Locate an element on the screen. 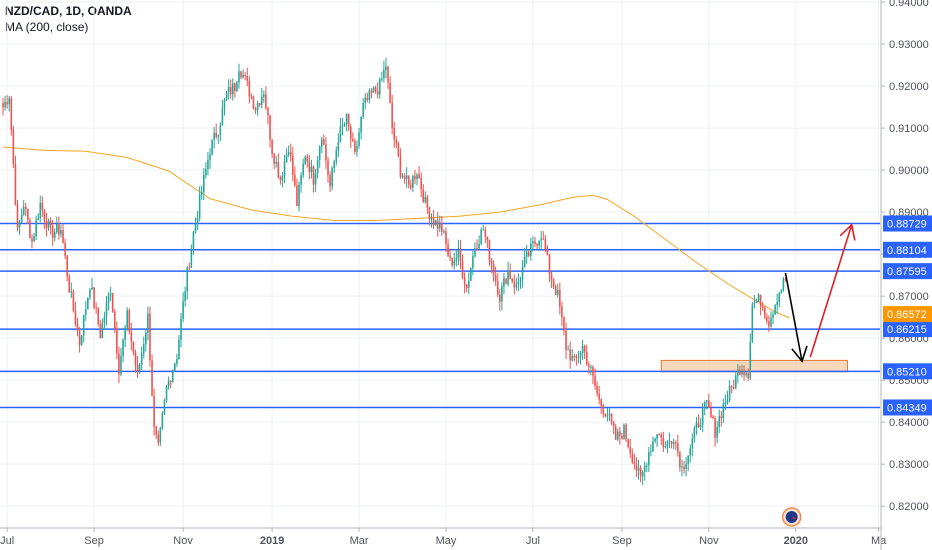  support-zone-rect is located at coordinates (754, 366).